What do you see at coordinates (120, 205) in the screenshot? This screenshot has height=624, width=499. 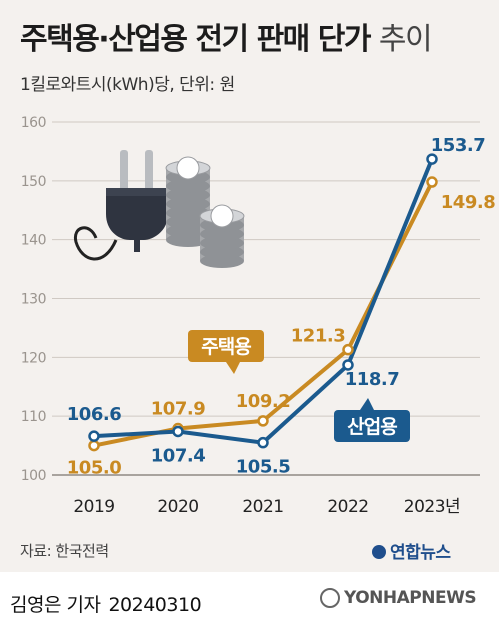 I see `plug-icon` at bounding box center [120, 205].